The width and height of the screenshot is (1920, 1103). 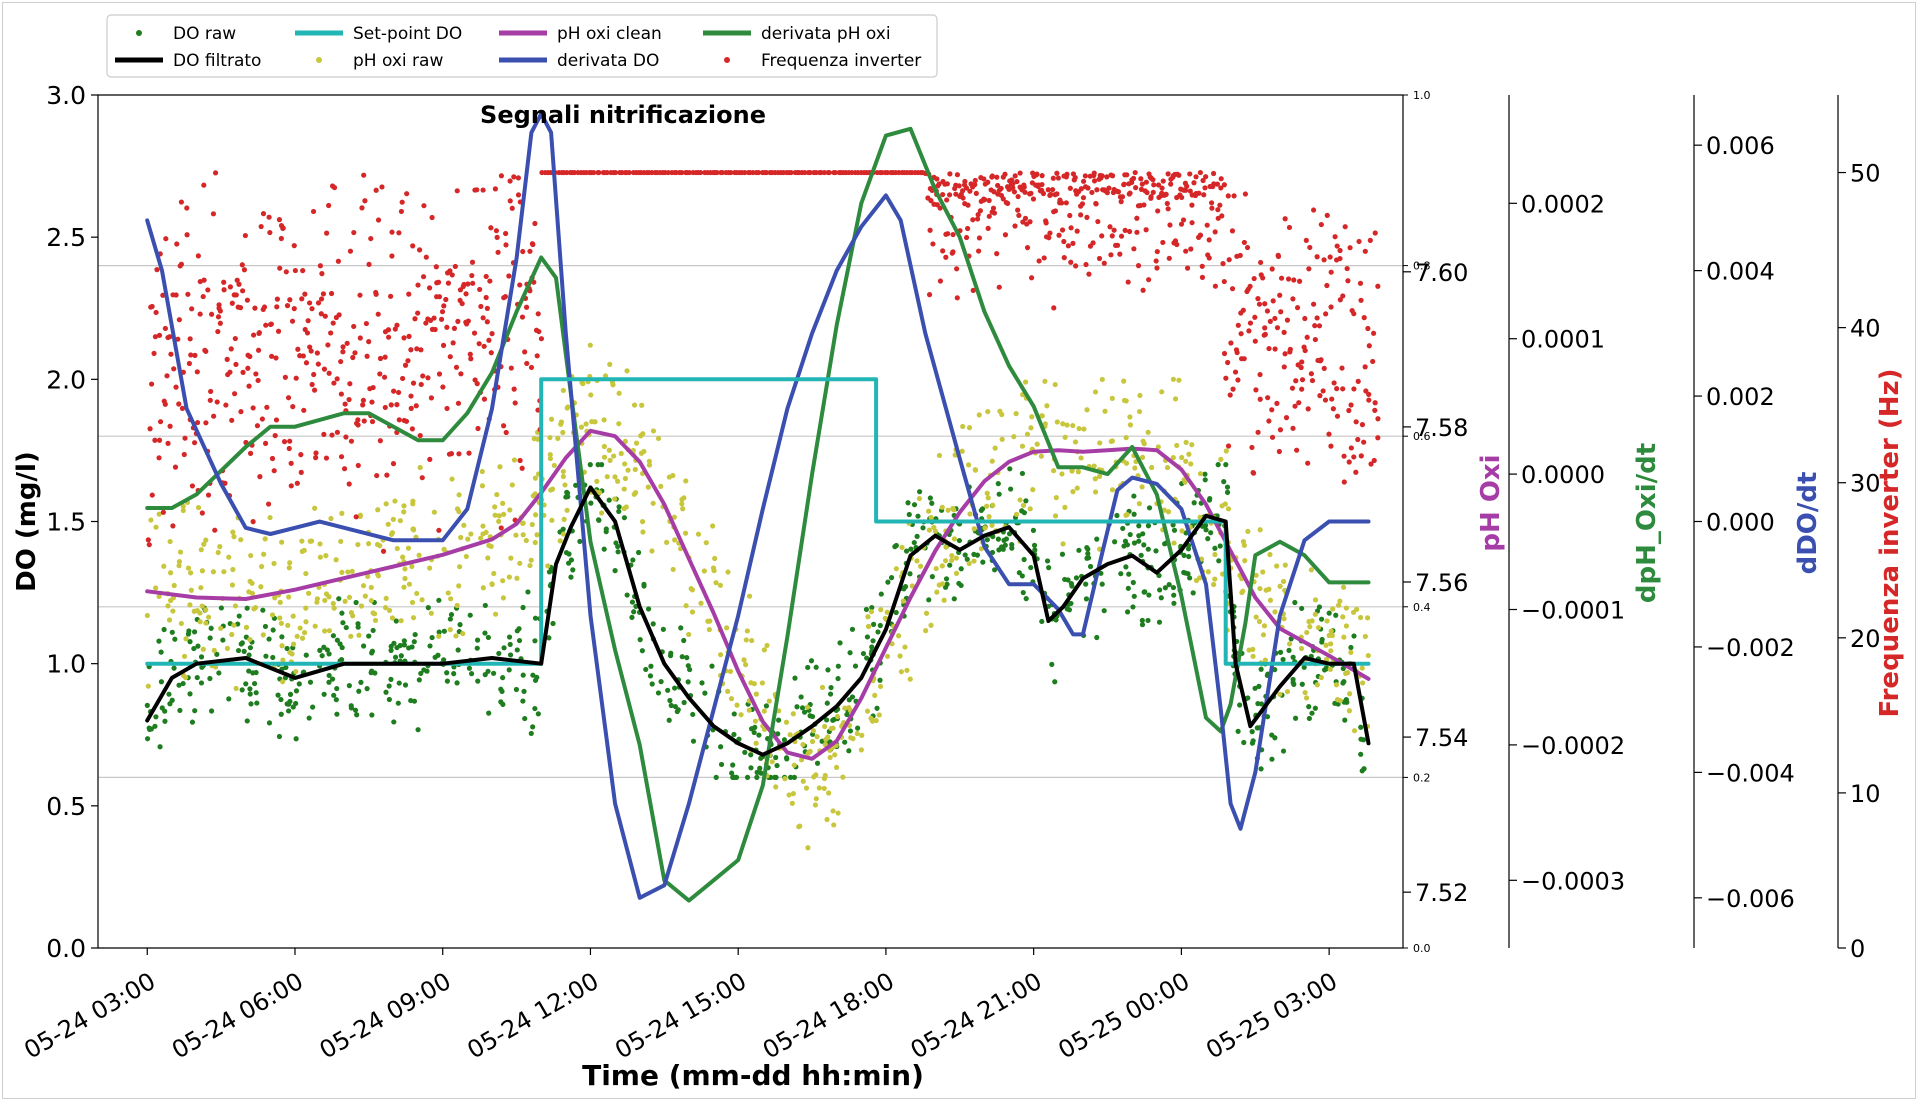 What do you see at coordinates (1563, 475) in the screenshot?
I see `dph-tick-label: 0.0000` at bounding box center [1563, 475].